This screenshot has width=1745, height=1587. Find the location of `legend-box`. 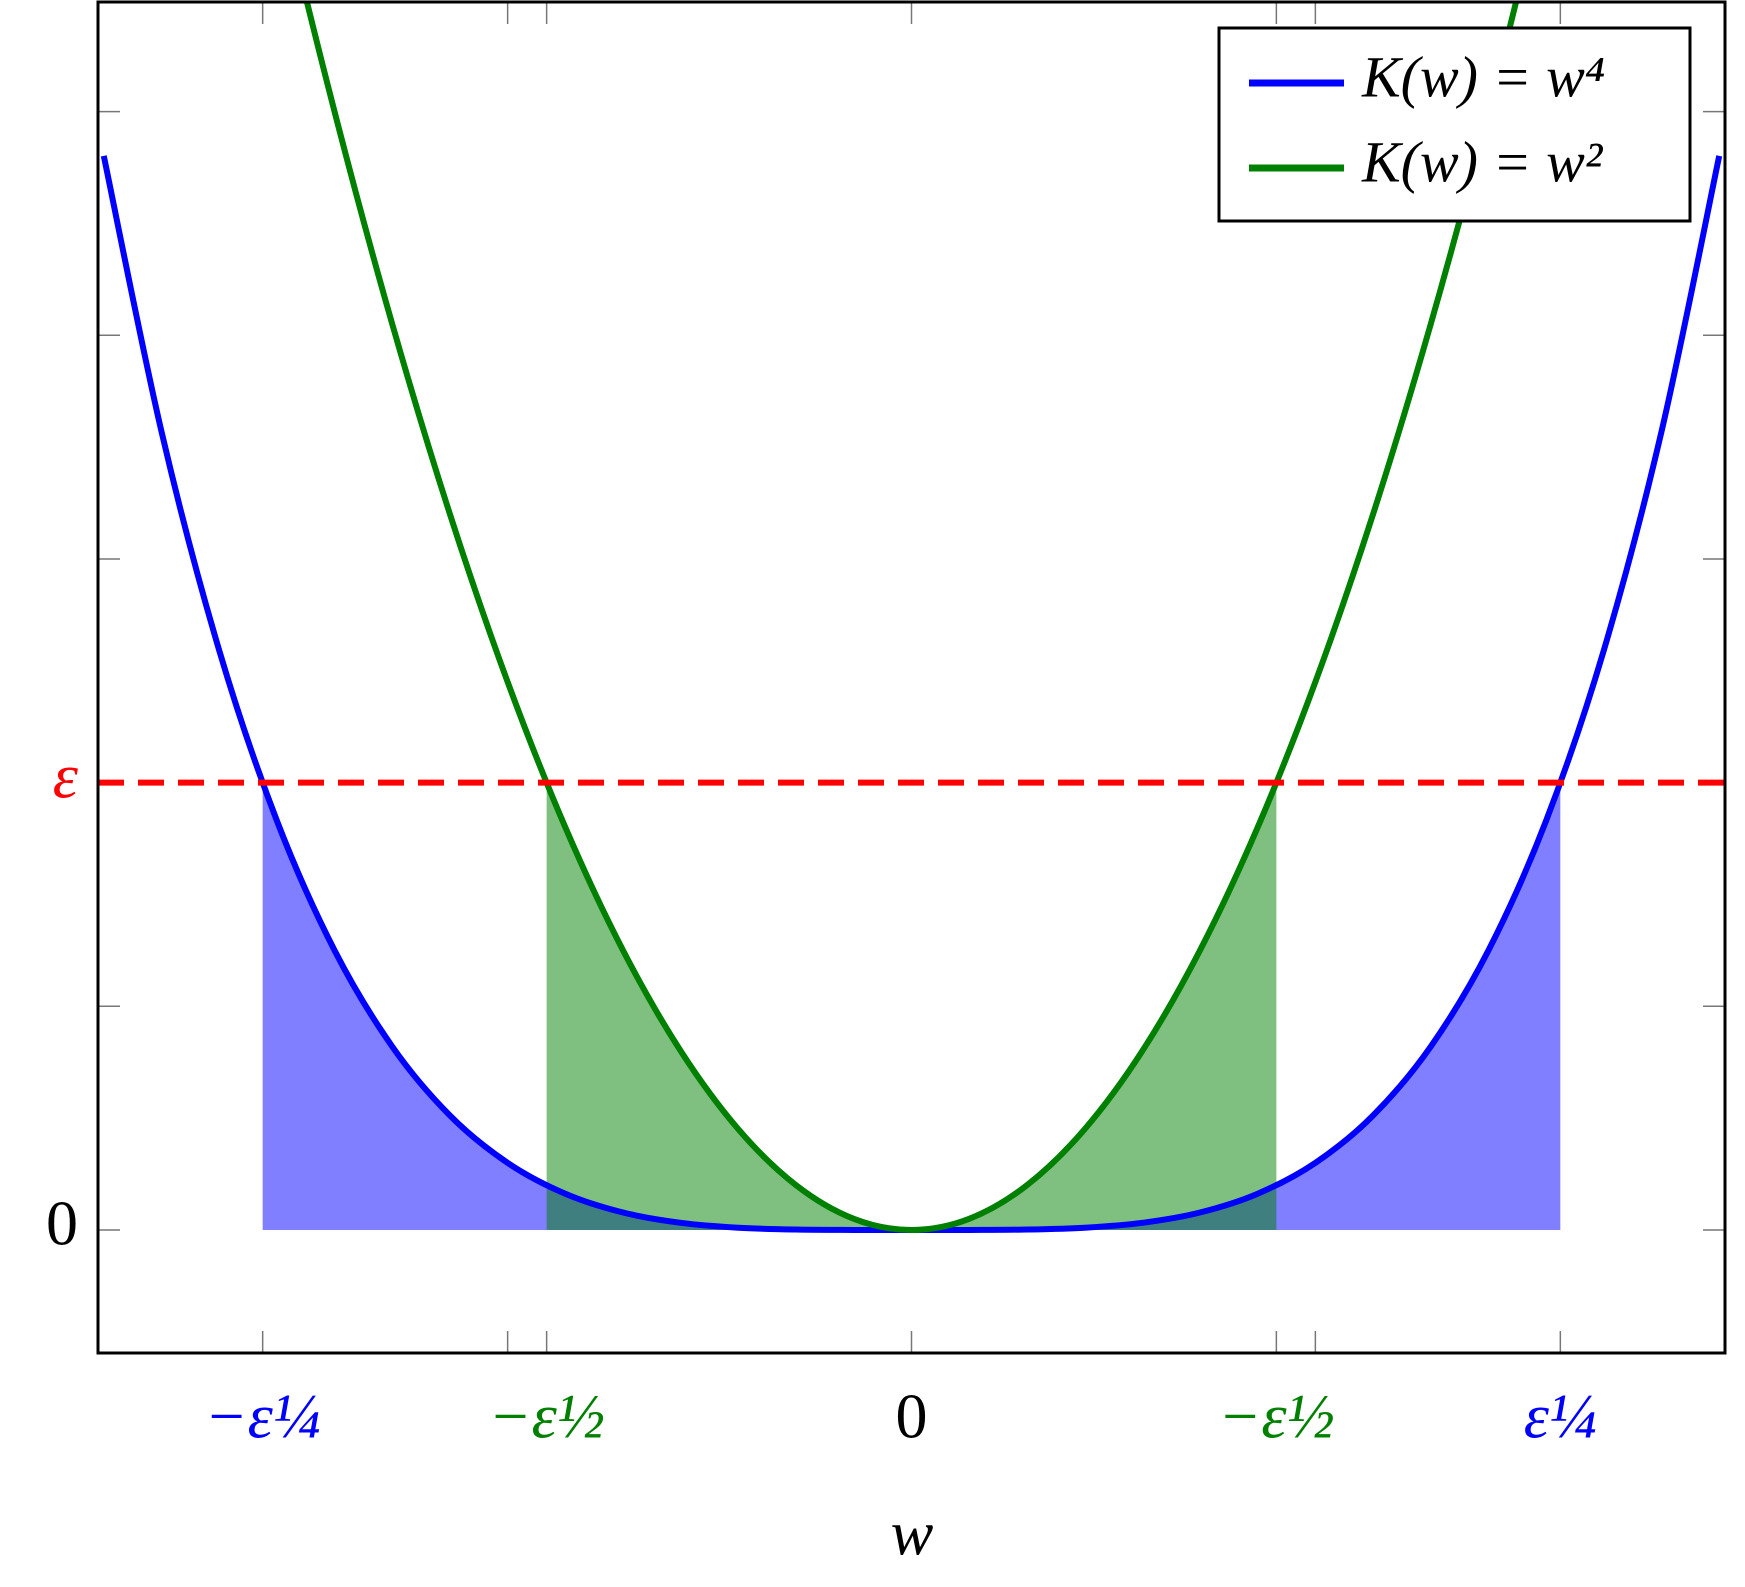

legend-box is located at coordinates (1454, 124).